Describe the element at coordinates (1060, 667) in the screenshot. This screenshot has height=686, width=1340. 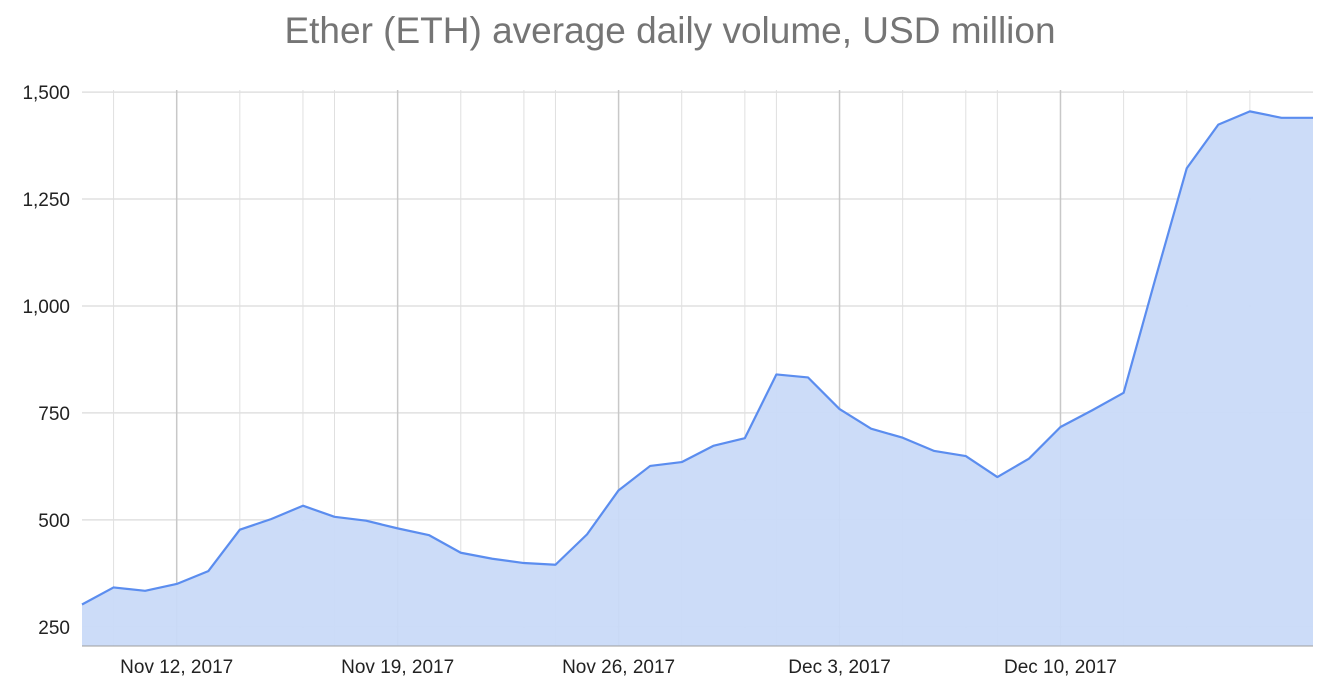
I see `x-tick-label: Dec 10, 2017` at that location.